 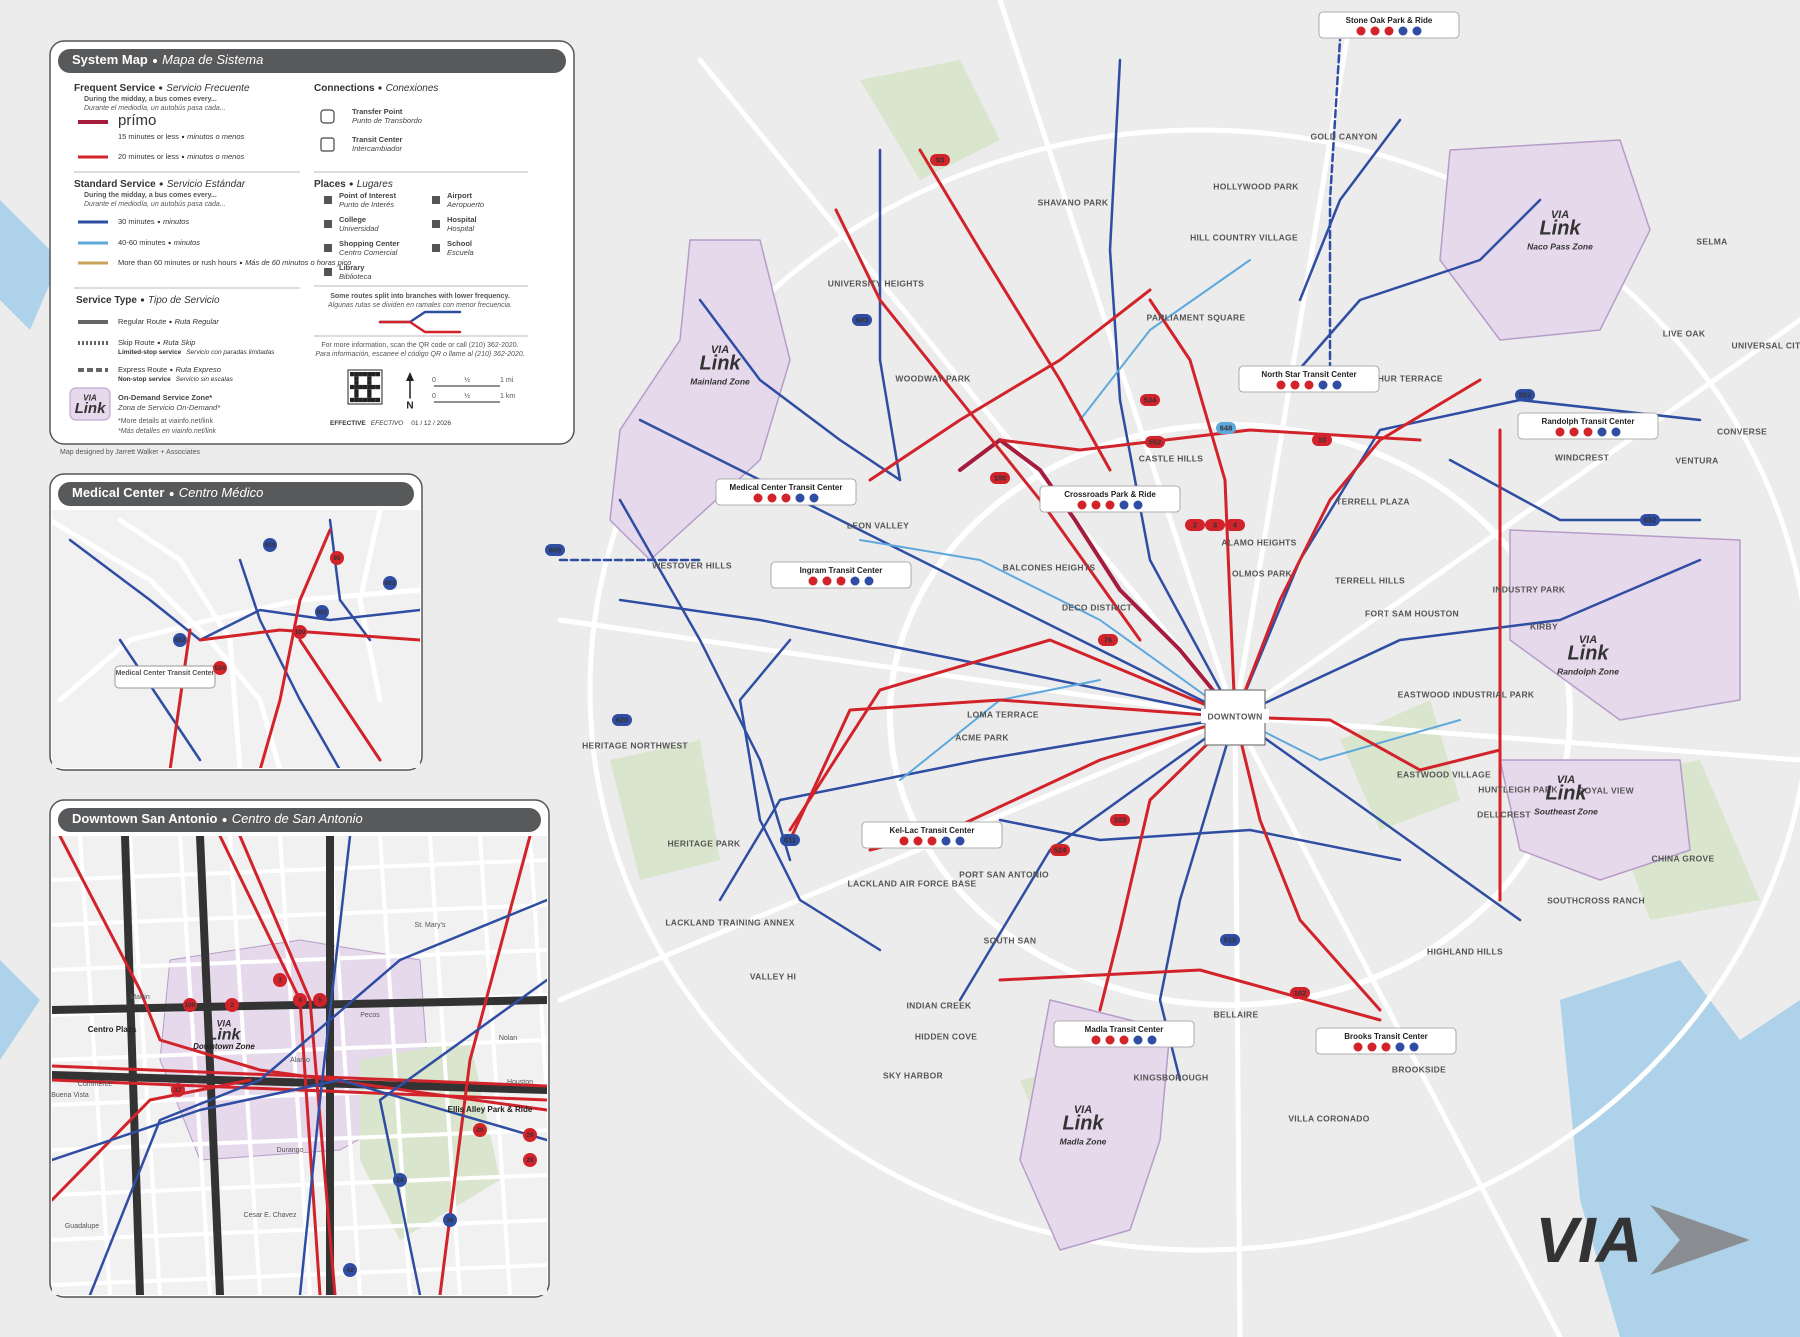 What do you see at coordinates (110, 59) in the screenshot?
I see `label-en: System Map` at bounding box center [110, 59].